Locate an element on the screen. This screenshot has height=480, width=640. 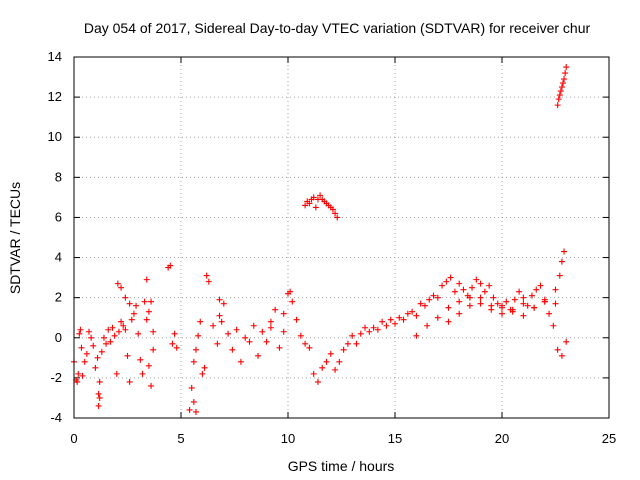
x-tick-label: 25 is located at coordinates (609, 438).